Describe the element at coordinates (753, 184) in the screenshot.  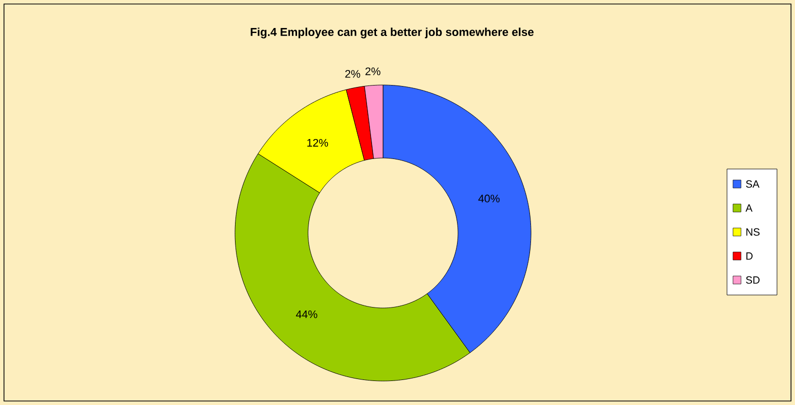
I see `legend-label: SA` at that location.